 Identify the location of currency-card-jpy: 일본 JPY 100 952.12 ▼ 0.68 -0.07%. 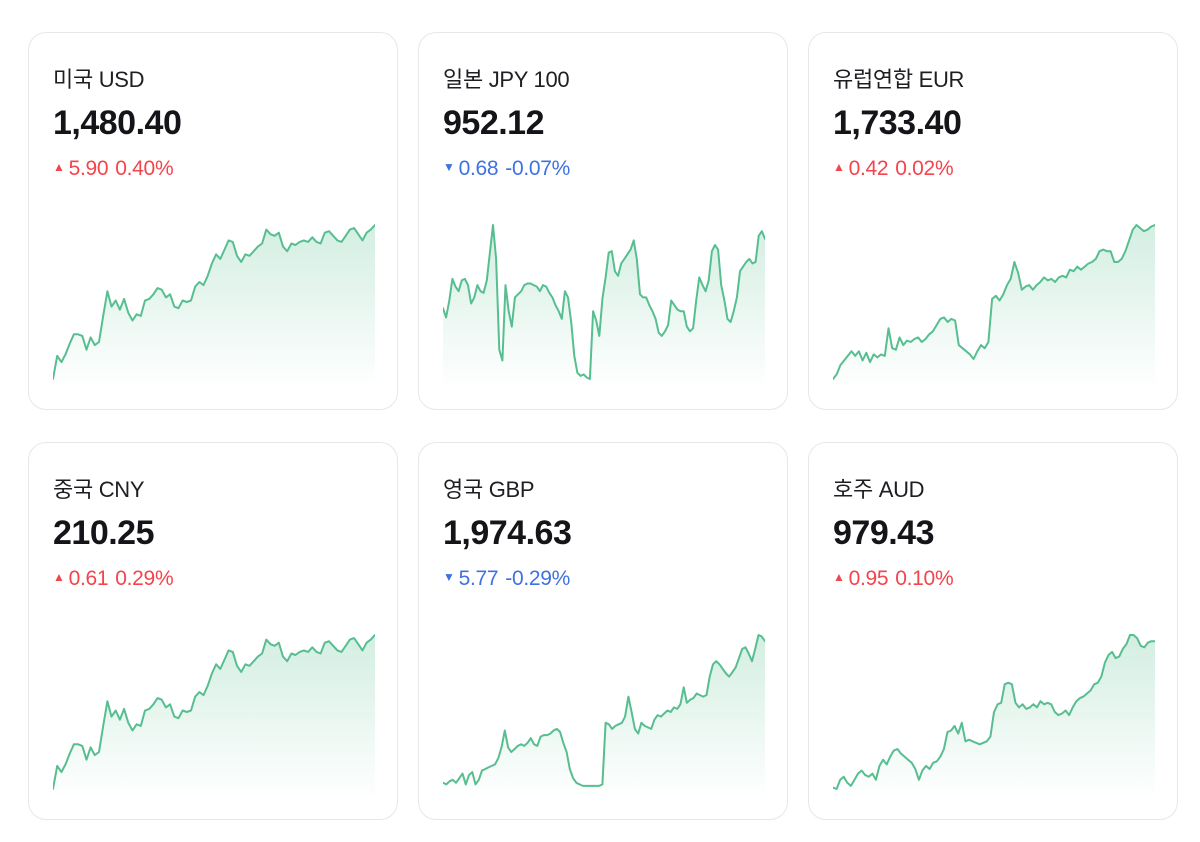
(603, 221).